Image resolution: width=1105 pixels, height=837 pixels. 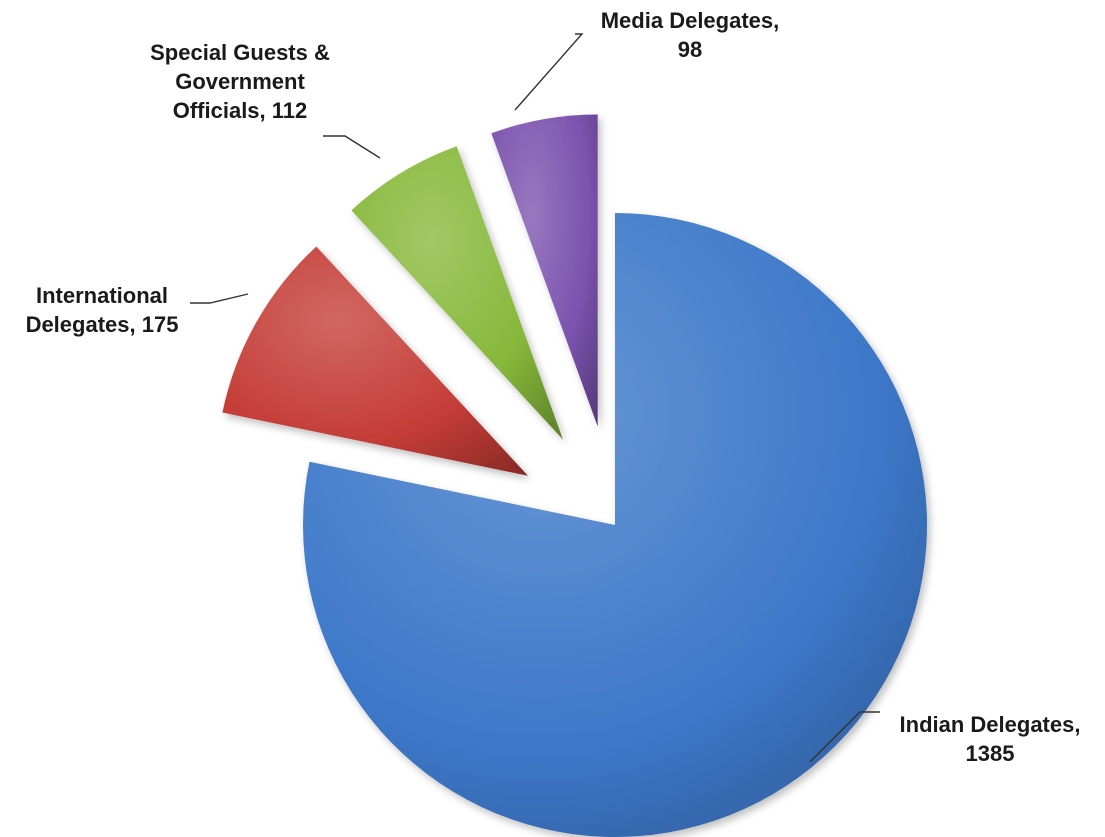 What do you see at coordinates (690, 20) in the screenshot?
I see `data-label-line: Media Delegates,` at bounding box center [690, 20].